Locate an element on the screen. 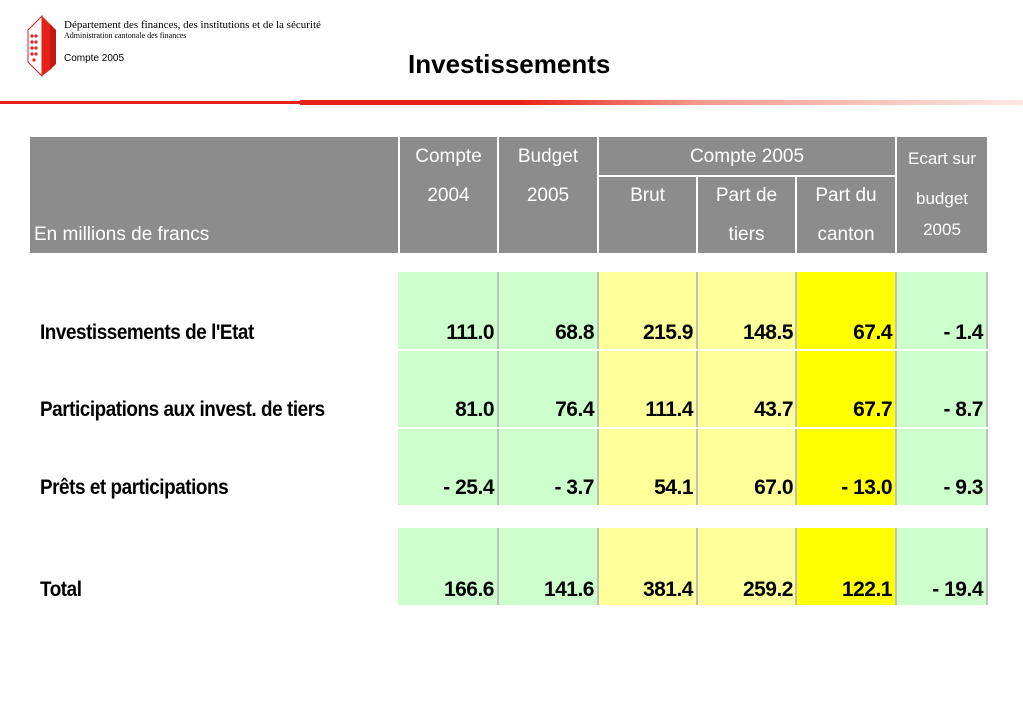 The width and height of the screenshot is (1023, 708). cell-value: 111.0 is located at coordinates (470, 332).